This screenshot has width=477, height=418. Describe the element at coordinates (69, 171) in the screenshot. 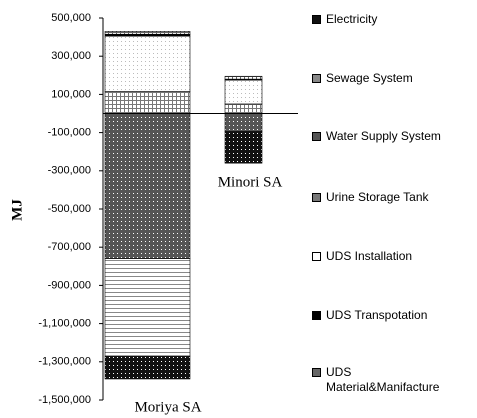

I see `y-tick-label: -300,000` at that location.